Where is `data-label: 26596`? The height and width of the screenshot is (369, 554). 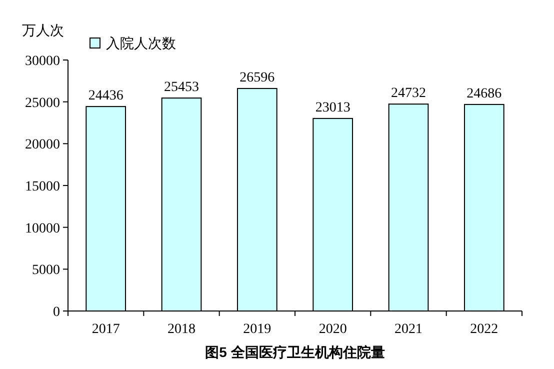 data-label: 26596 is located at coordinates (257, 78).